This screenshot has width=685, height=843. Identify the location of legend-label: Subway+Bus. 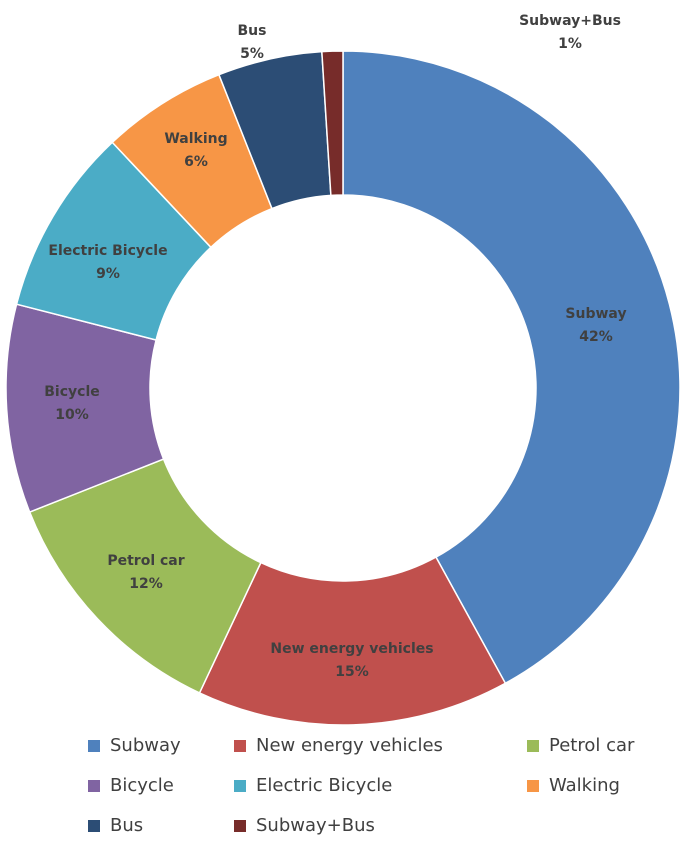
(315, 825).